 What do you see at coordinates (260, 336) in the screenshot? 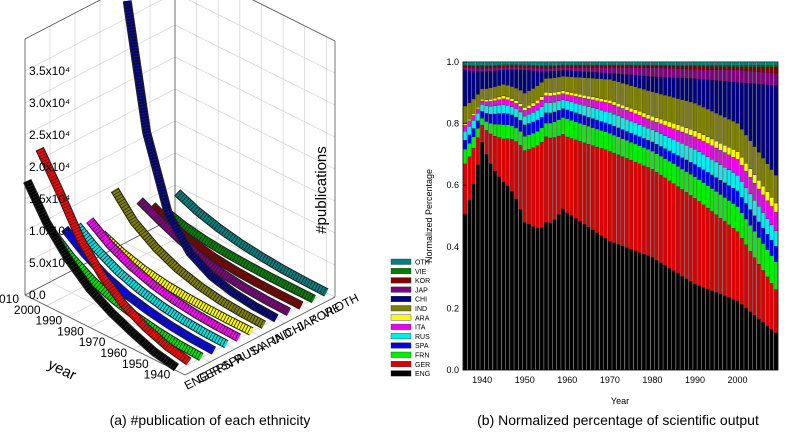
I see `box-edge` at bounding box center [260, 336].